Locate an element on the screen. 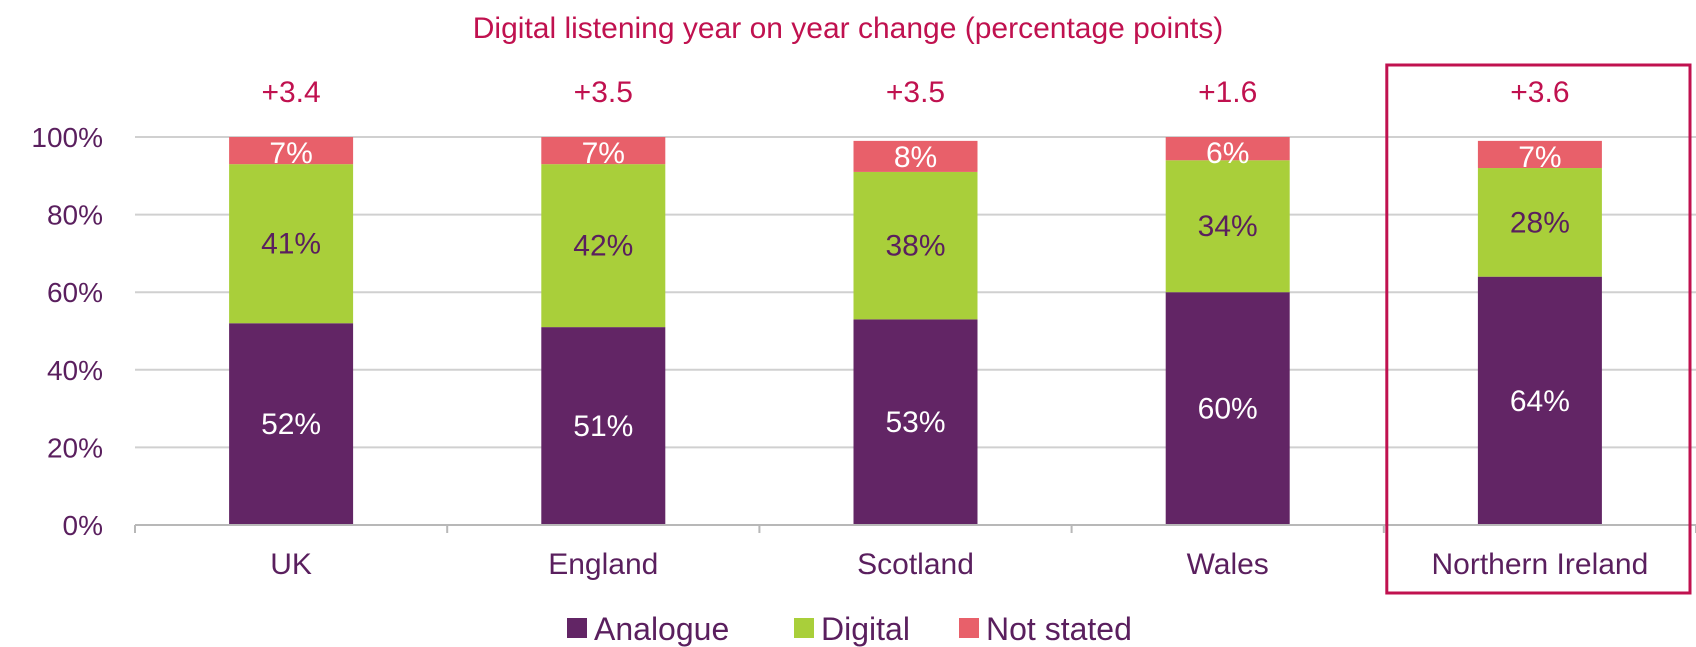 Image resolution: width=1696 pixels, height=647 pixels. y-tick-label: 0% is located at coordinates (83, 525).